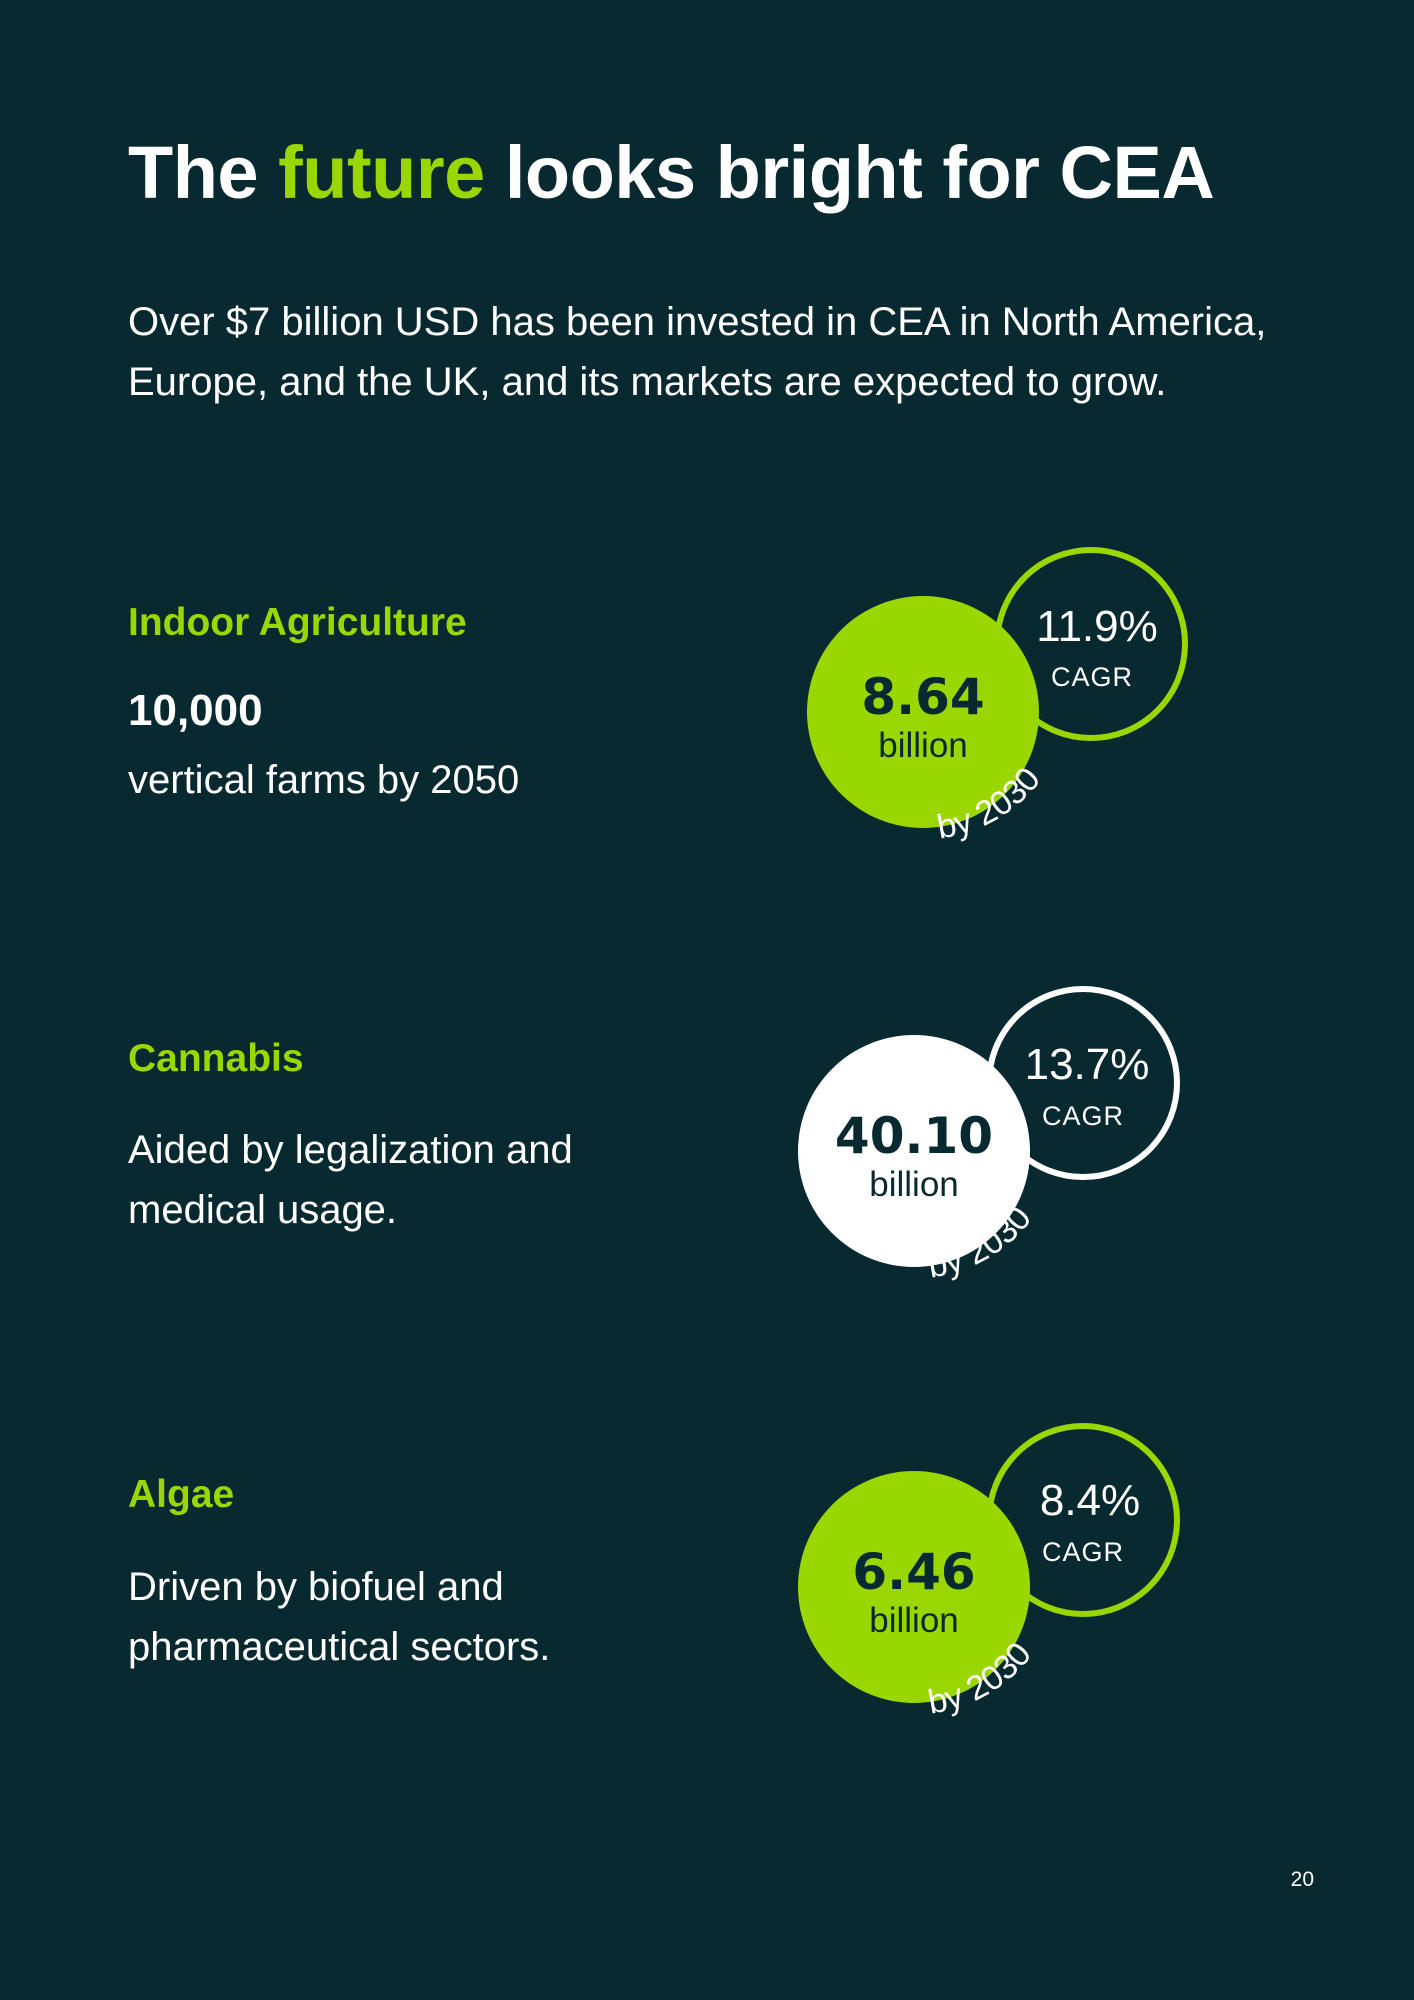  What do you see at coordinates (297, 622) in the screenshot?
I see `section-title-indoor-agriculture: Indoor Agriculture` at bounding box center [297, 622].